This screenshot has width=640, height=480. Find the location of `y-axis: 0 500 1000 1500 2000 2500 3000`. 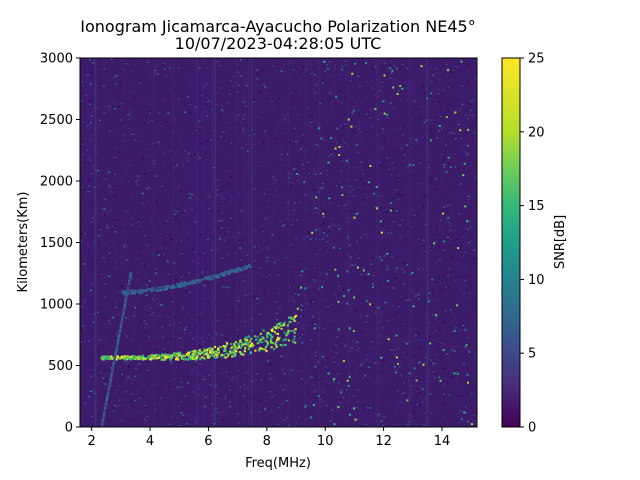

y-axis: 0 500 1000 1500 2000 2500 3000 is located at coordinates (60, 244).